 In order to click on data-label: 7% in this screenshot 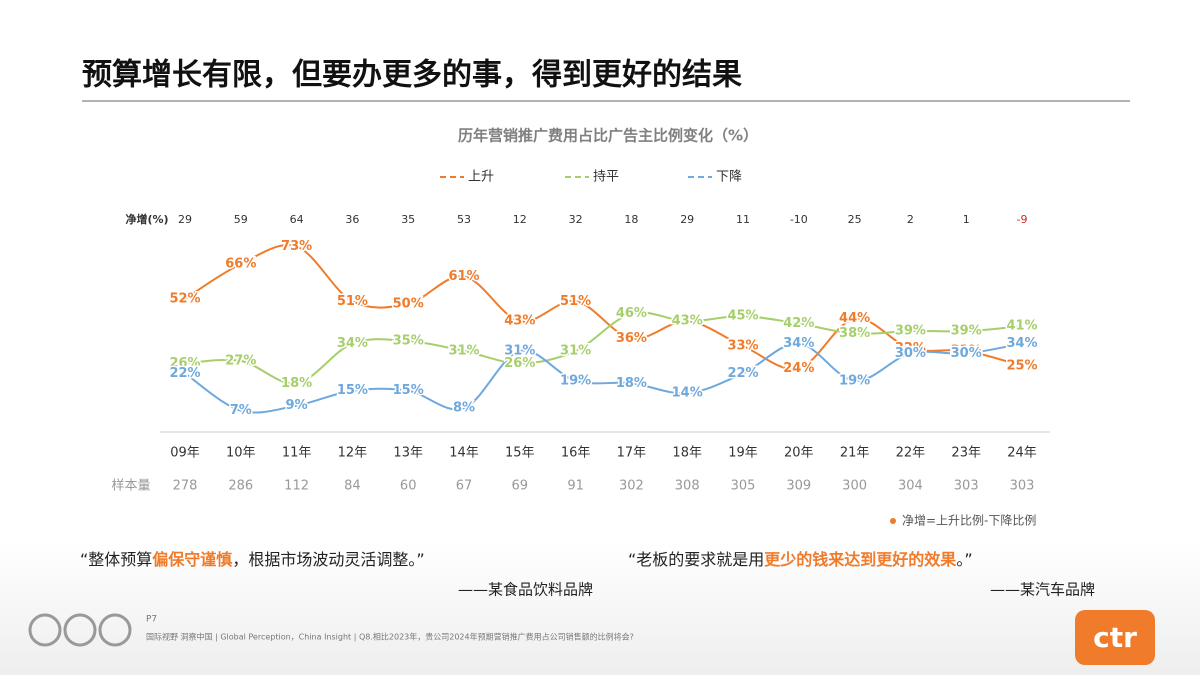, I will do `click(241, 410)`.